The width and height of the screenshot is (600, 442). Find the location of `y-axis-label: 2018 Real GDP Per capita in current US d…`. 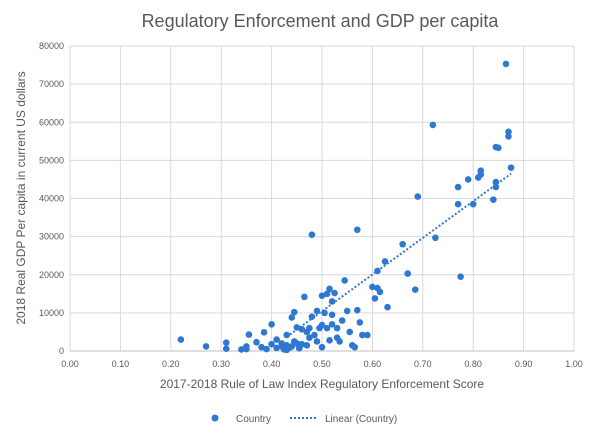

y-axis-label: 2018 Real GDP Per capita in current US d… is located at coordinates (21, 197).